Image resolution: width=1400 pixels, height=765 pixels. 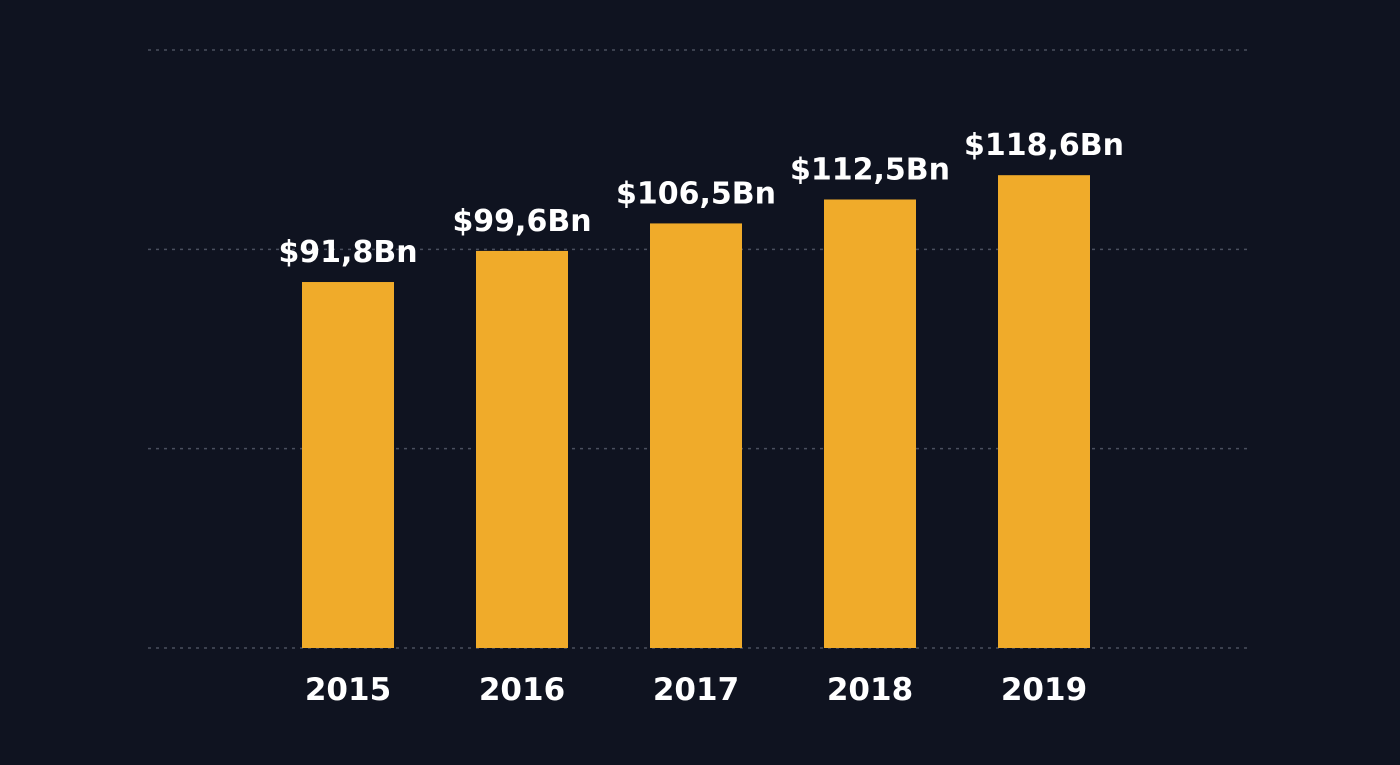 I want to click on bar-2018, so click(x=870, y=423).